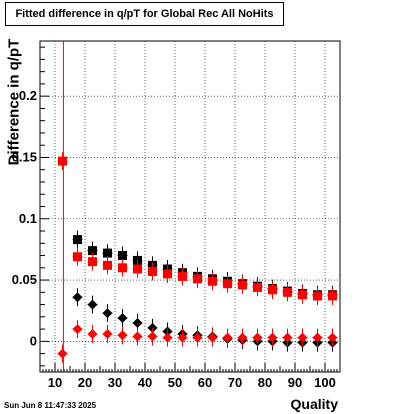 The width and height of the screenshot is (400, 414). What do you see at coordinates (145, 382) in the screenshot?
I see `x-tick-label: 40` at bounding box center [145, 382].